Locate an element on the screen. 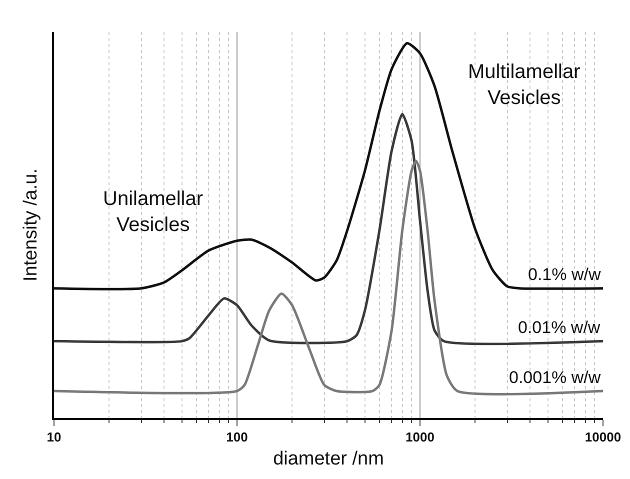 The width and height of the screenshot is (630, 479). series-label: 0.001% w/w is located at coordinates (555, 377).